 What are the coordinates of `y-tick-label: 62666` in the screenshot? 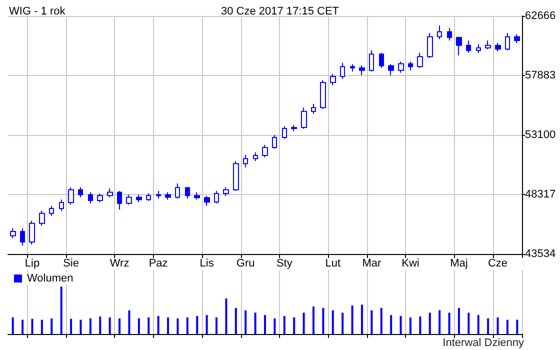 It's located at (540, 16).